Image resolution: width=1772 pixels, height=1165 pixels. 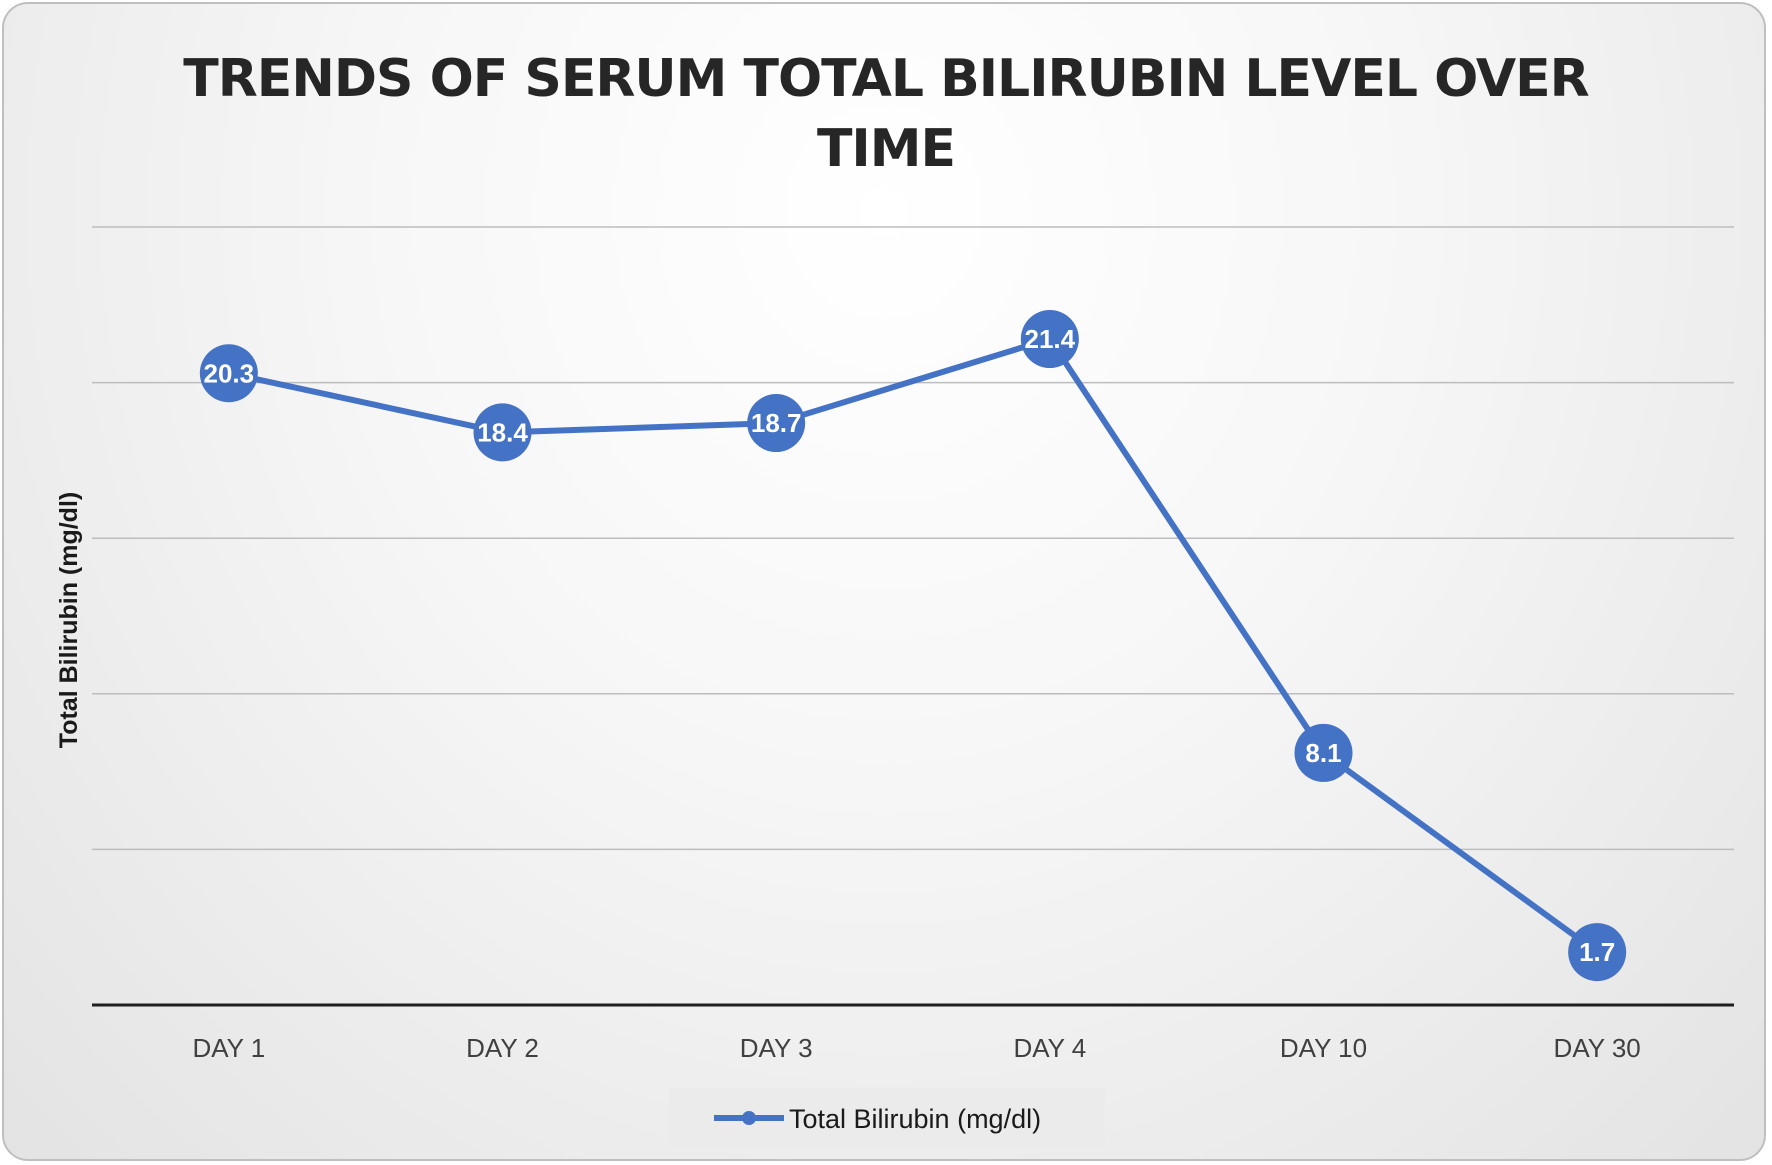 What do you see at coordinates (776, 1048) in the screenshot?
I see `x-tick-label: DAY 3` at bounding box center [776, 1048].